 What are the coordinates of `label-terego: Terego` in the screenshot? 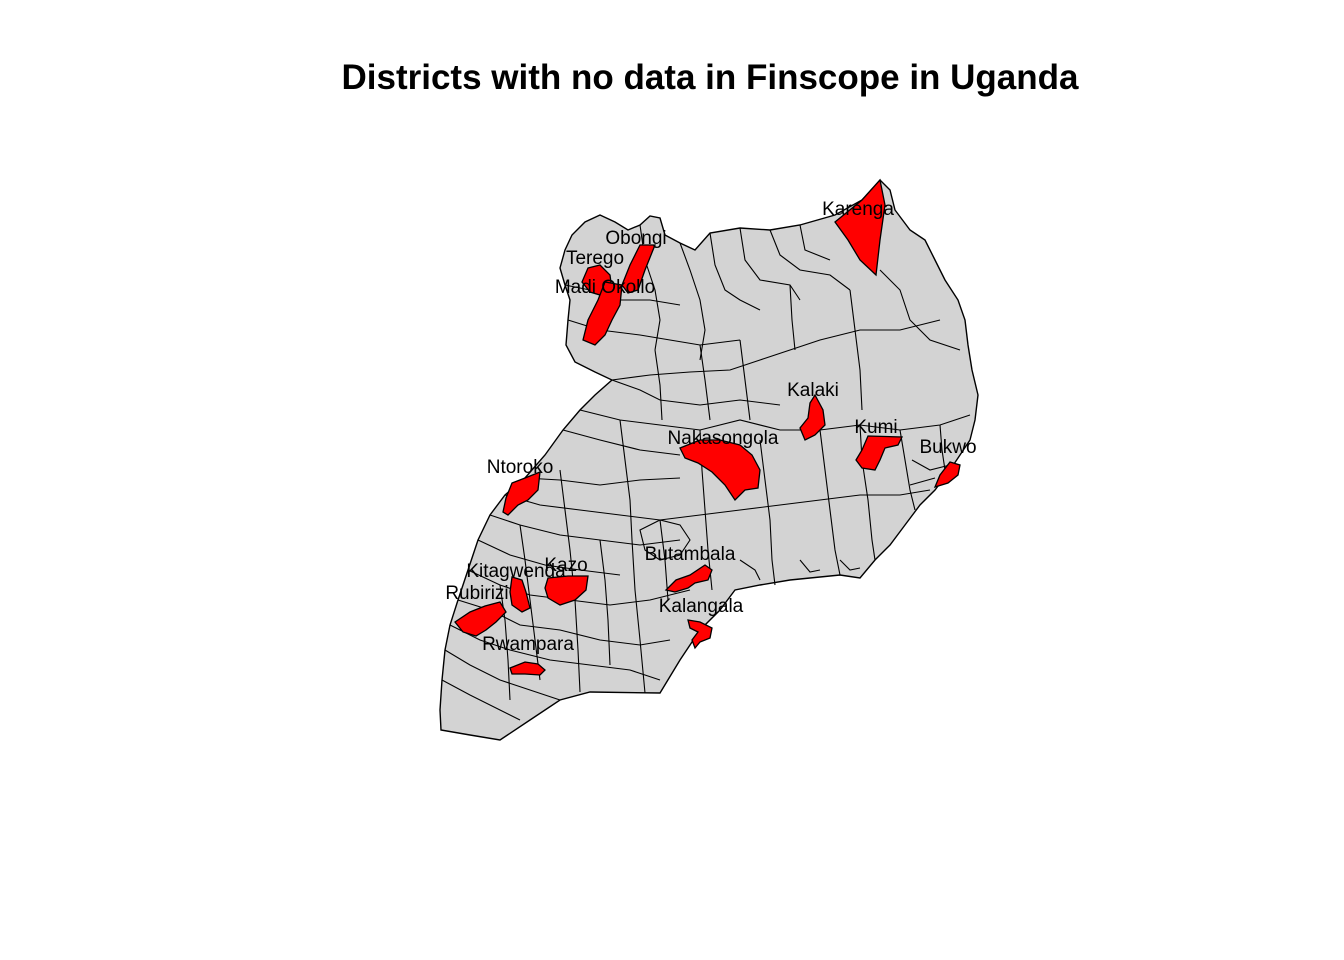 It's located at (595, 258).